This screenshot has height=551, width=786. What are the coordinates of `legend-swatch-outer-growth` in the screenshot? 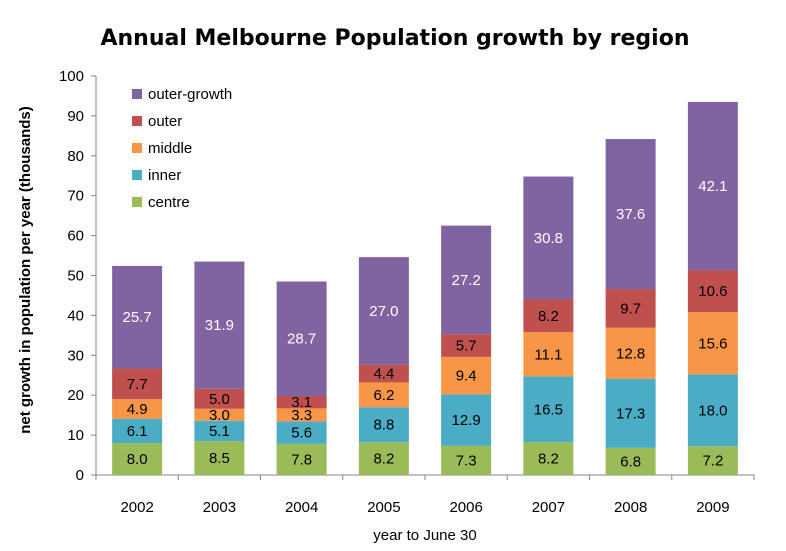 It's located at (137, 94).